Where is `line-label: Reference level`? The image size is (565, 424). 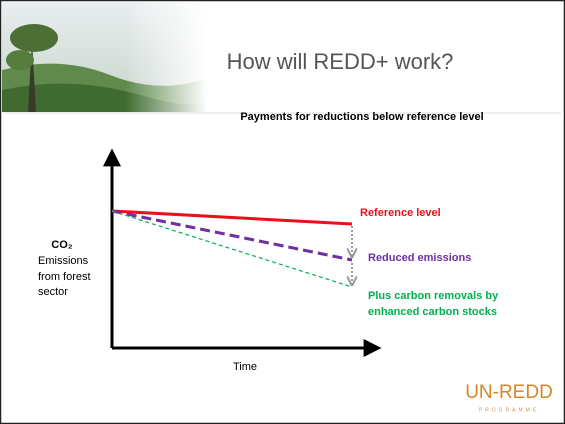
line-label: Reference level is located at coordinates (400, 213).